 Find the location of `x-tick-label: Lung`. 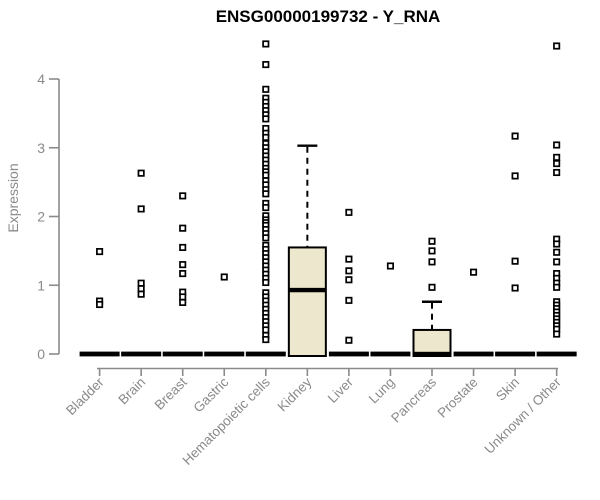

x-tick-label: Lung is located at coordinates (382, 391).